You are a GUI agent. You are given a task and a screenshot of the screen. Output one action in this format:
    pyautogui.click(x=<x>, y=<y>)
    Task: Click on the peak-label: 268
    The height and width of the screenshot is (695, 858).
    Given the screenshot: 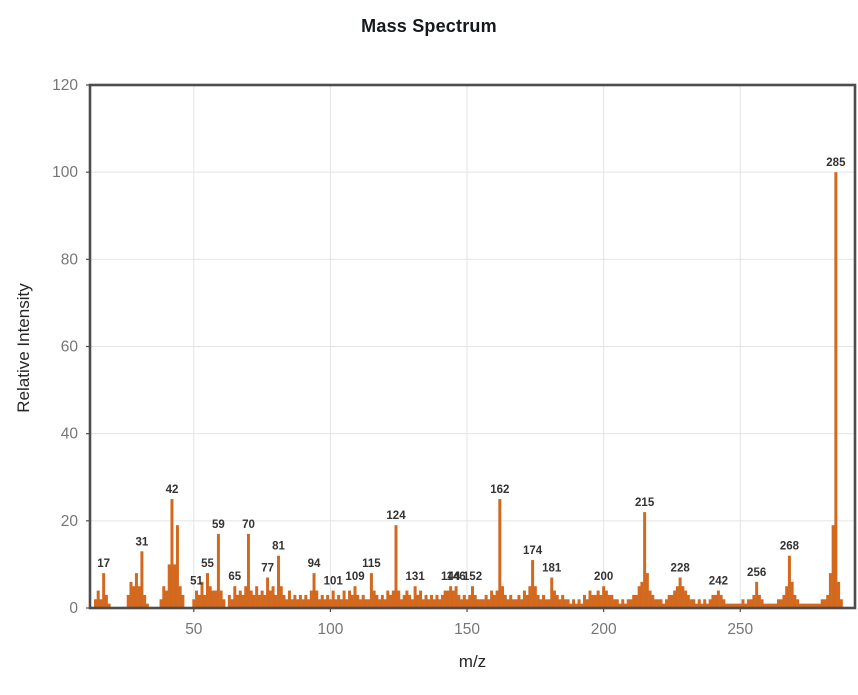 What is the action you would take?
    pyautogui.click(x=790, y=547)
    